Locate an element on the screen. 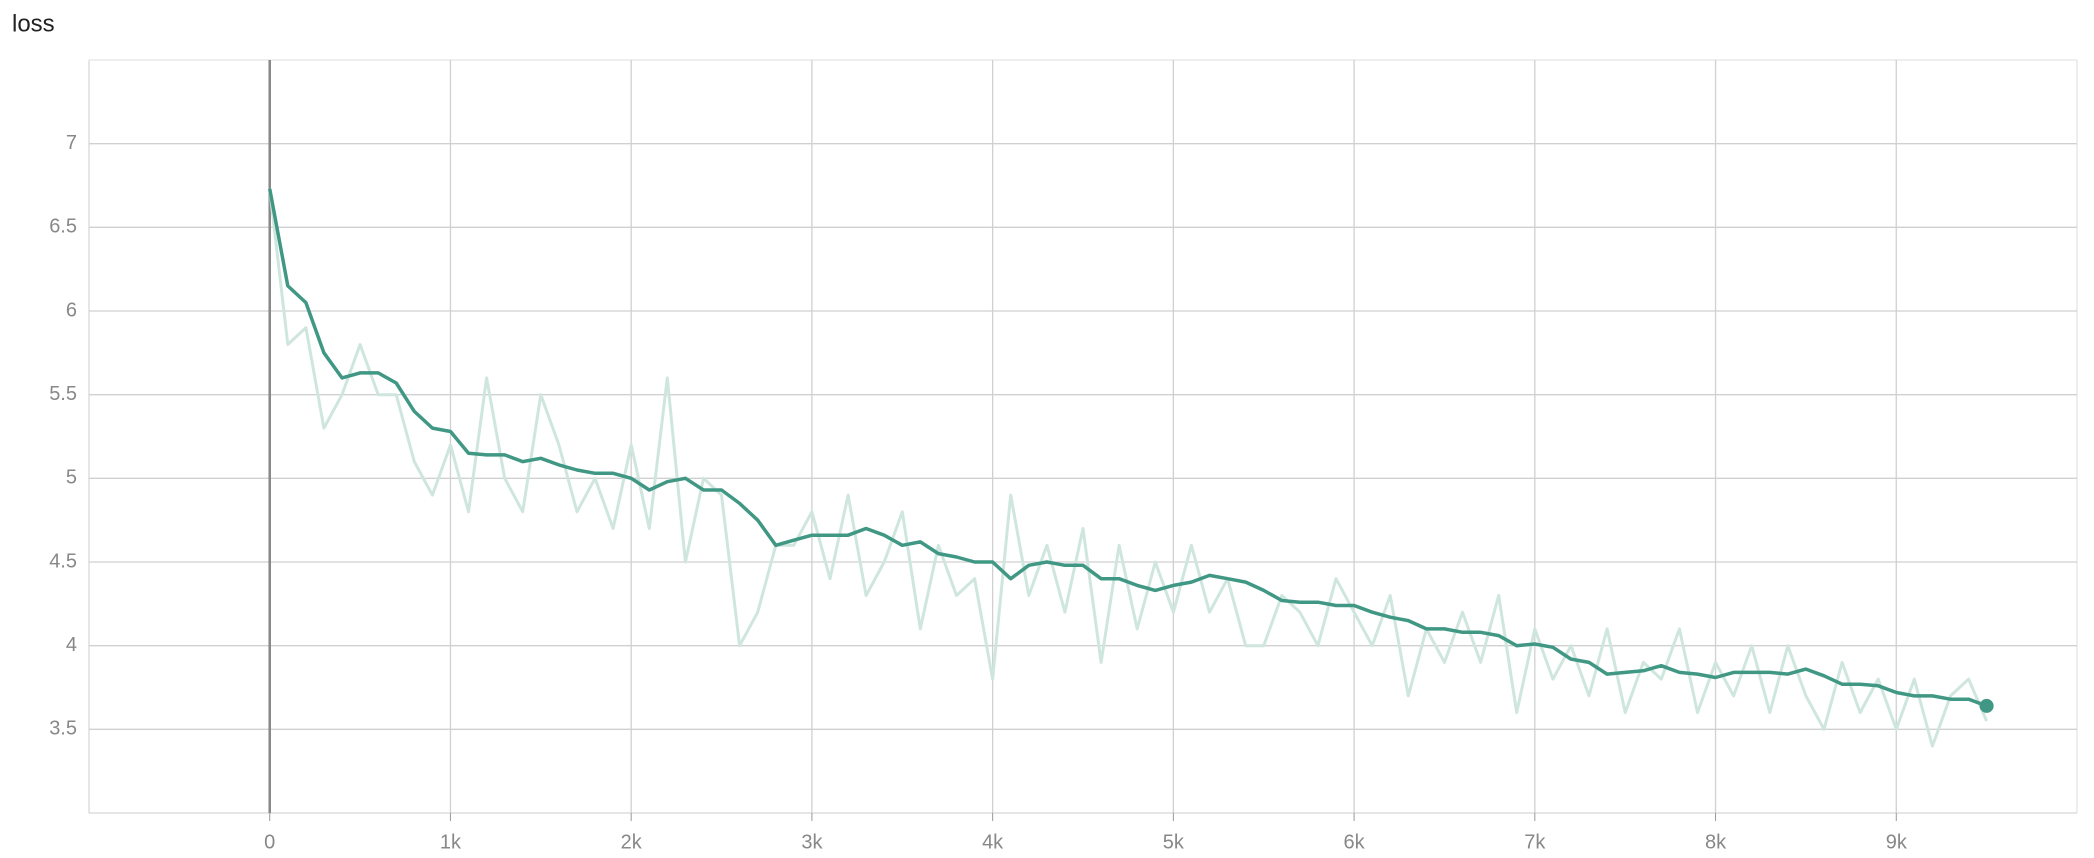 The width and height of the screenshot is (2094, 858). y-tick-label: 4 is located at coordinates (71, 645).